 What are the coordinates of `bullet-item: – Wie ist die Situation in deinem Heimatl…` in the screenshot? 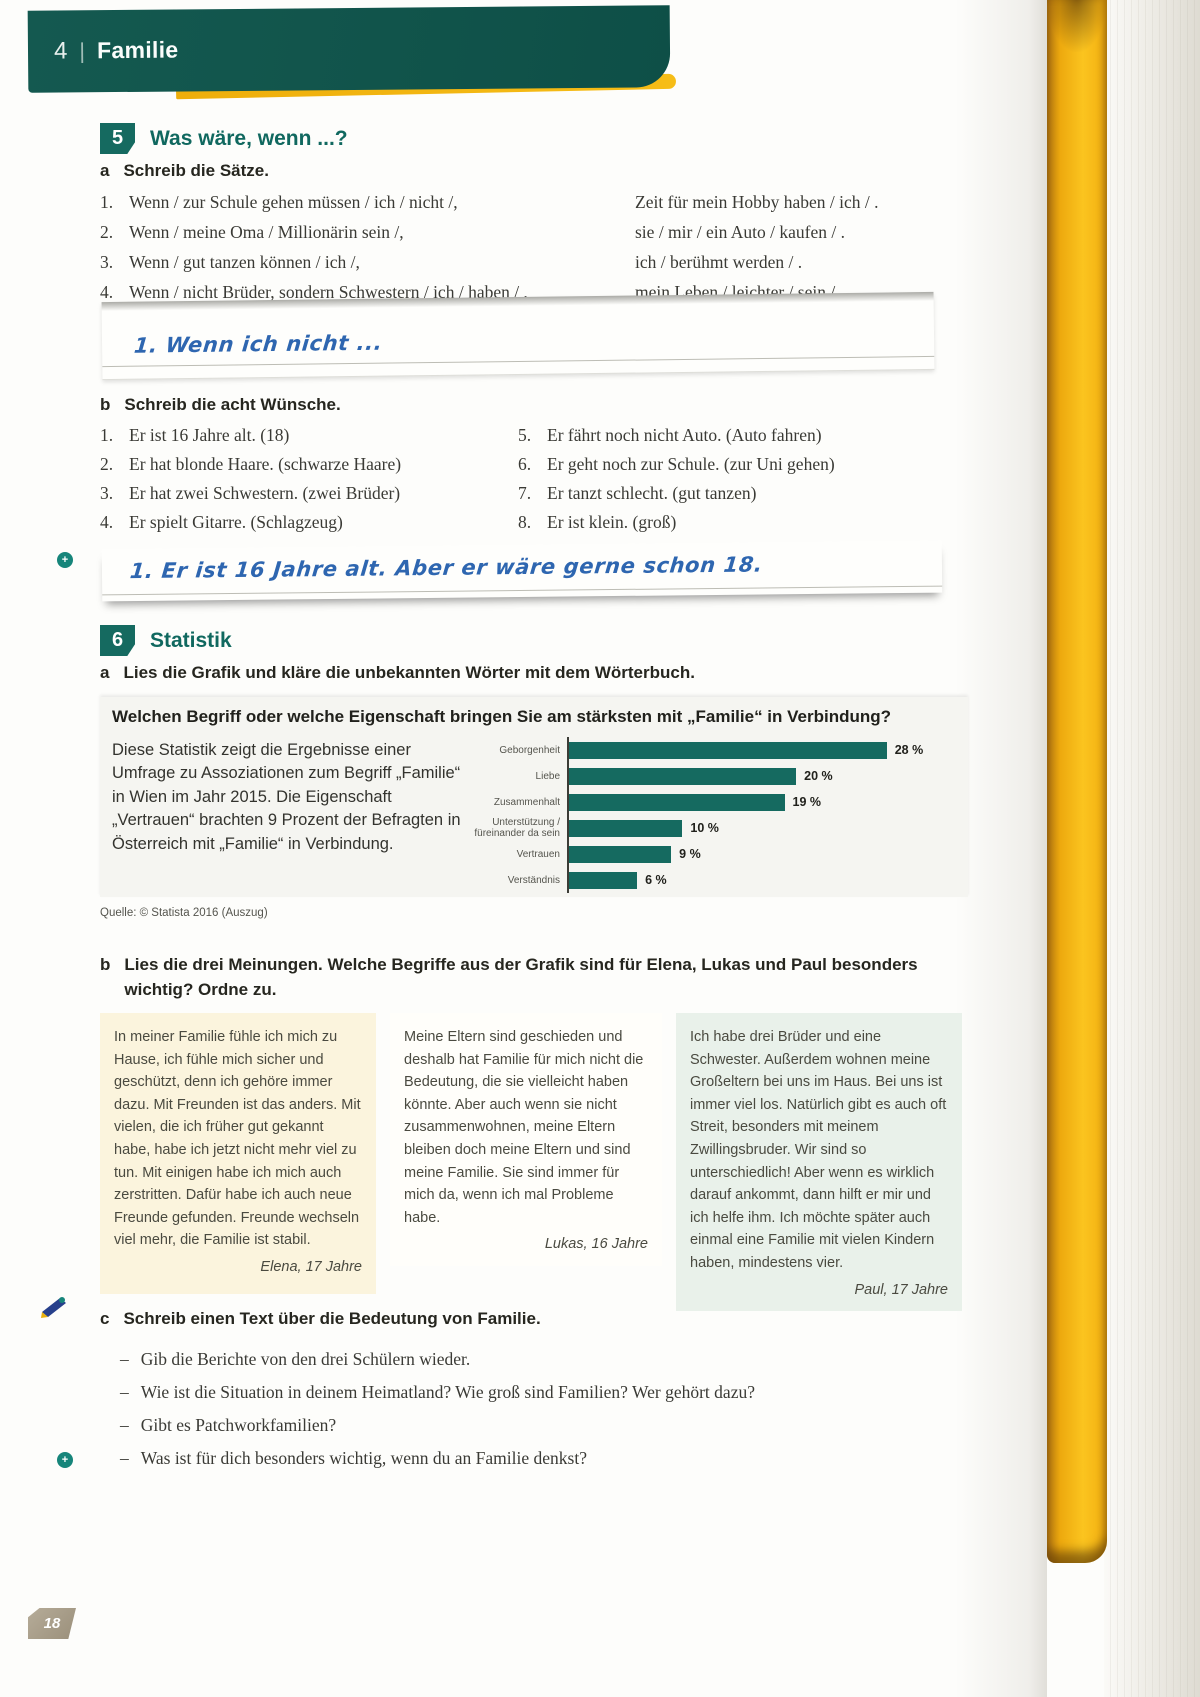 It's located at (544, 1392).